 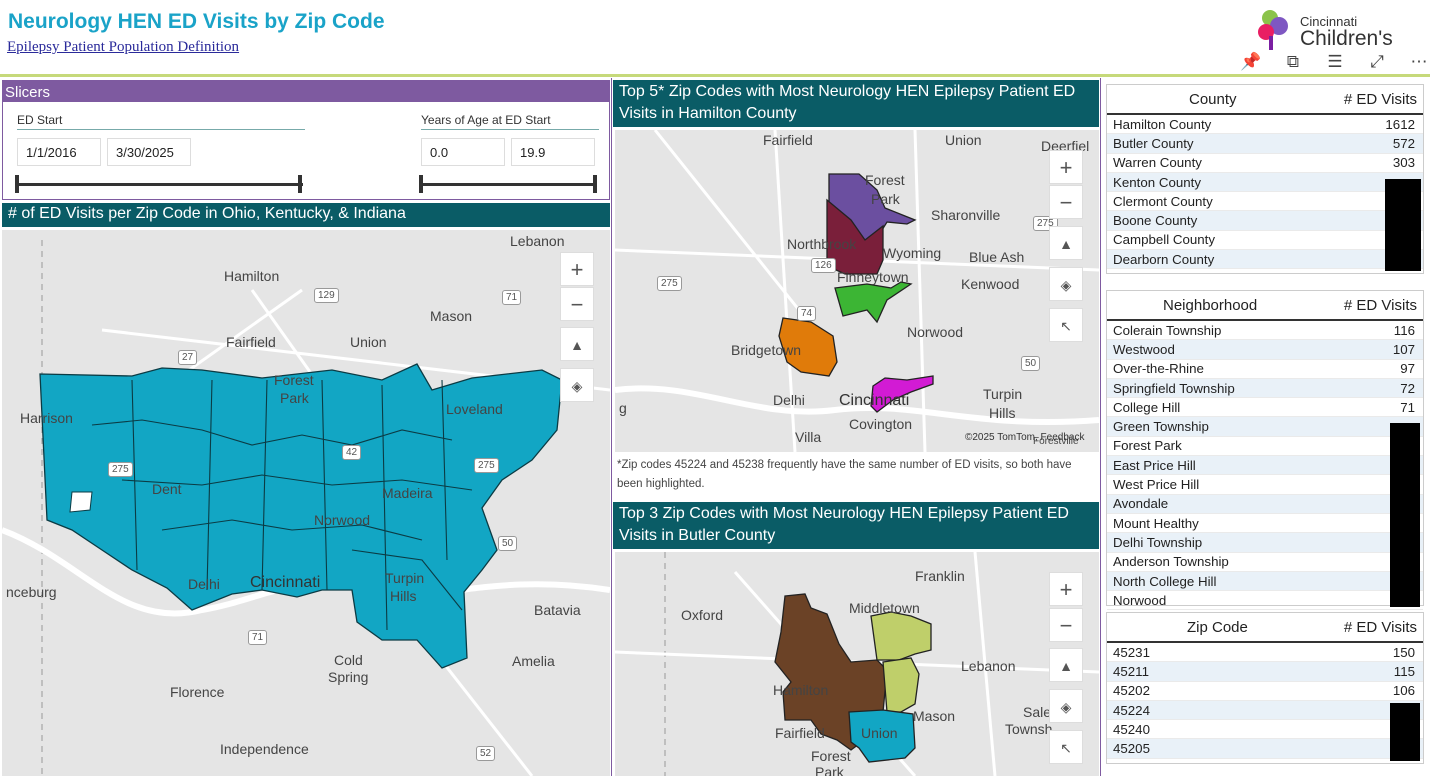 What do you see at coordinates (1265, 241) in the screenshot?
I see `table-row: Campbell County` at bounding box center [1265, 241].